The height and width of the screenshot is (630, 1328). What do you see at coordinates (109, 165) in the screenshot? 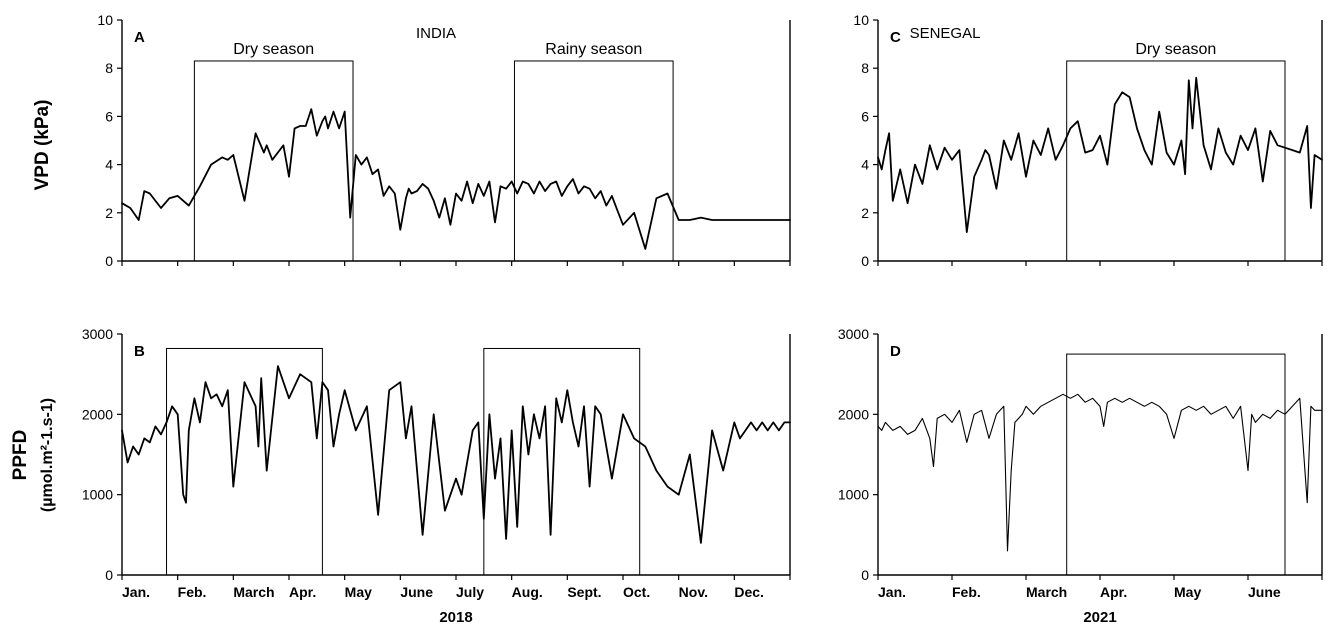
I see `y-tick-label-a: 4` at bounding box center [109, 165].